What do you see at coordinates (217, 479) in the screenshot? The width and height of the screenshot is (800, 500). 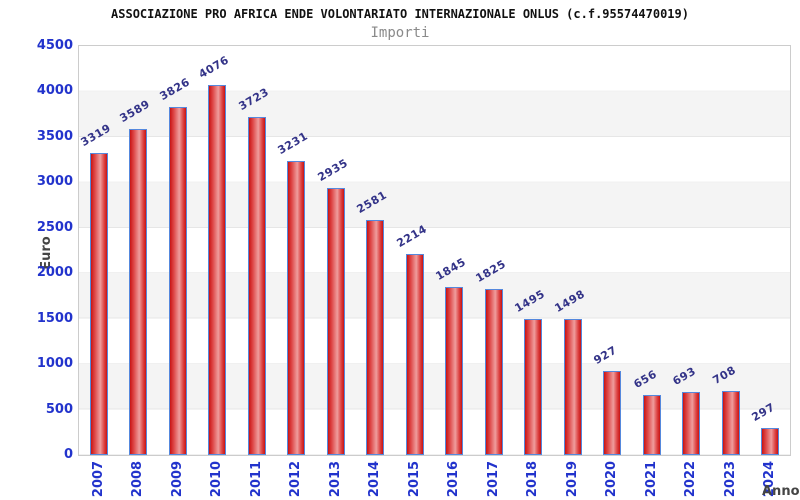 I see `x-axis-tick-label: 2010` at bounding box center [217, 479].